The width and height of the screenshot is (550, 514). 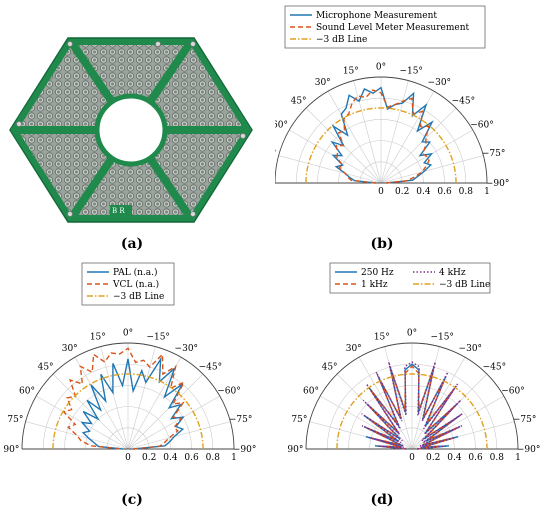 I want to click on caption-d: (d), so click(x=382, y=500).